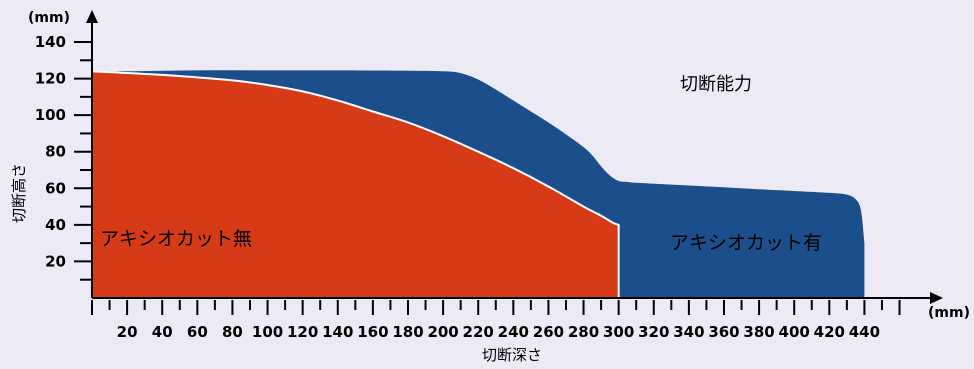 The image size is (974, 369). Describe the element at coordinates (513, 332) in the screenshot. I see `x-tick-label: 240` at that location.